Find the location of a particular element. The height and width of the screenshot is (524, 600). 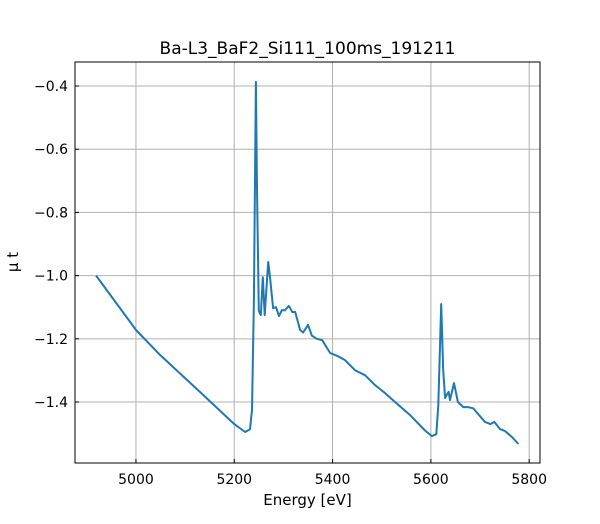

x-ticks: 5000 5200 5400 5600 5800 is located at coordinates (332, 473).